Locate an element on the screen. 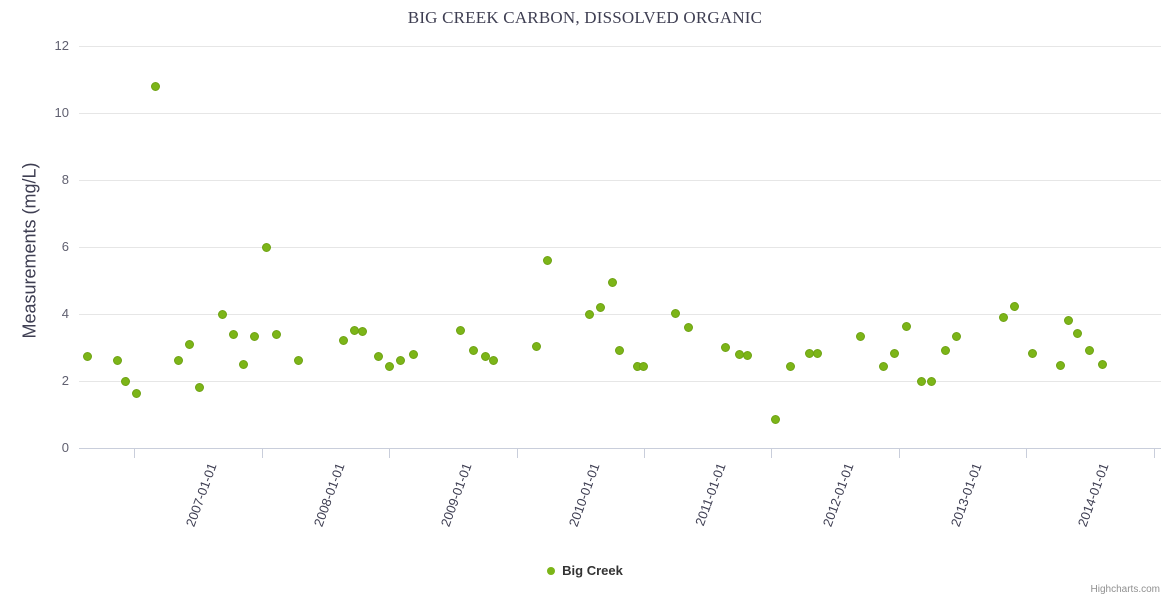 The height and width of the screenshot is (600, 1170). credits-label: Highcharts.com is located at coordinates (1125, 589).